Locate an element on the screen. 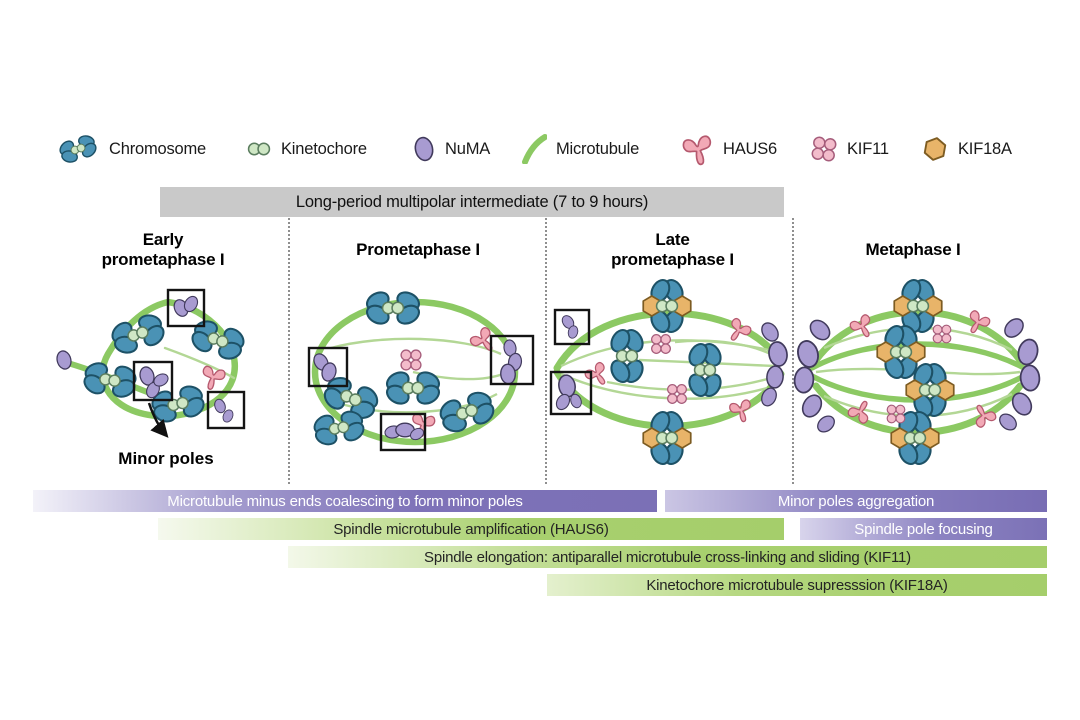 This screenshot has height=720, width=1080. phase-title-late-prometaphase: Late prometaphase I is located at coordinates (672, 250).